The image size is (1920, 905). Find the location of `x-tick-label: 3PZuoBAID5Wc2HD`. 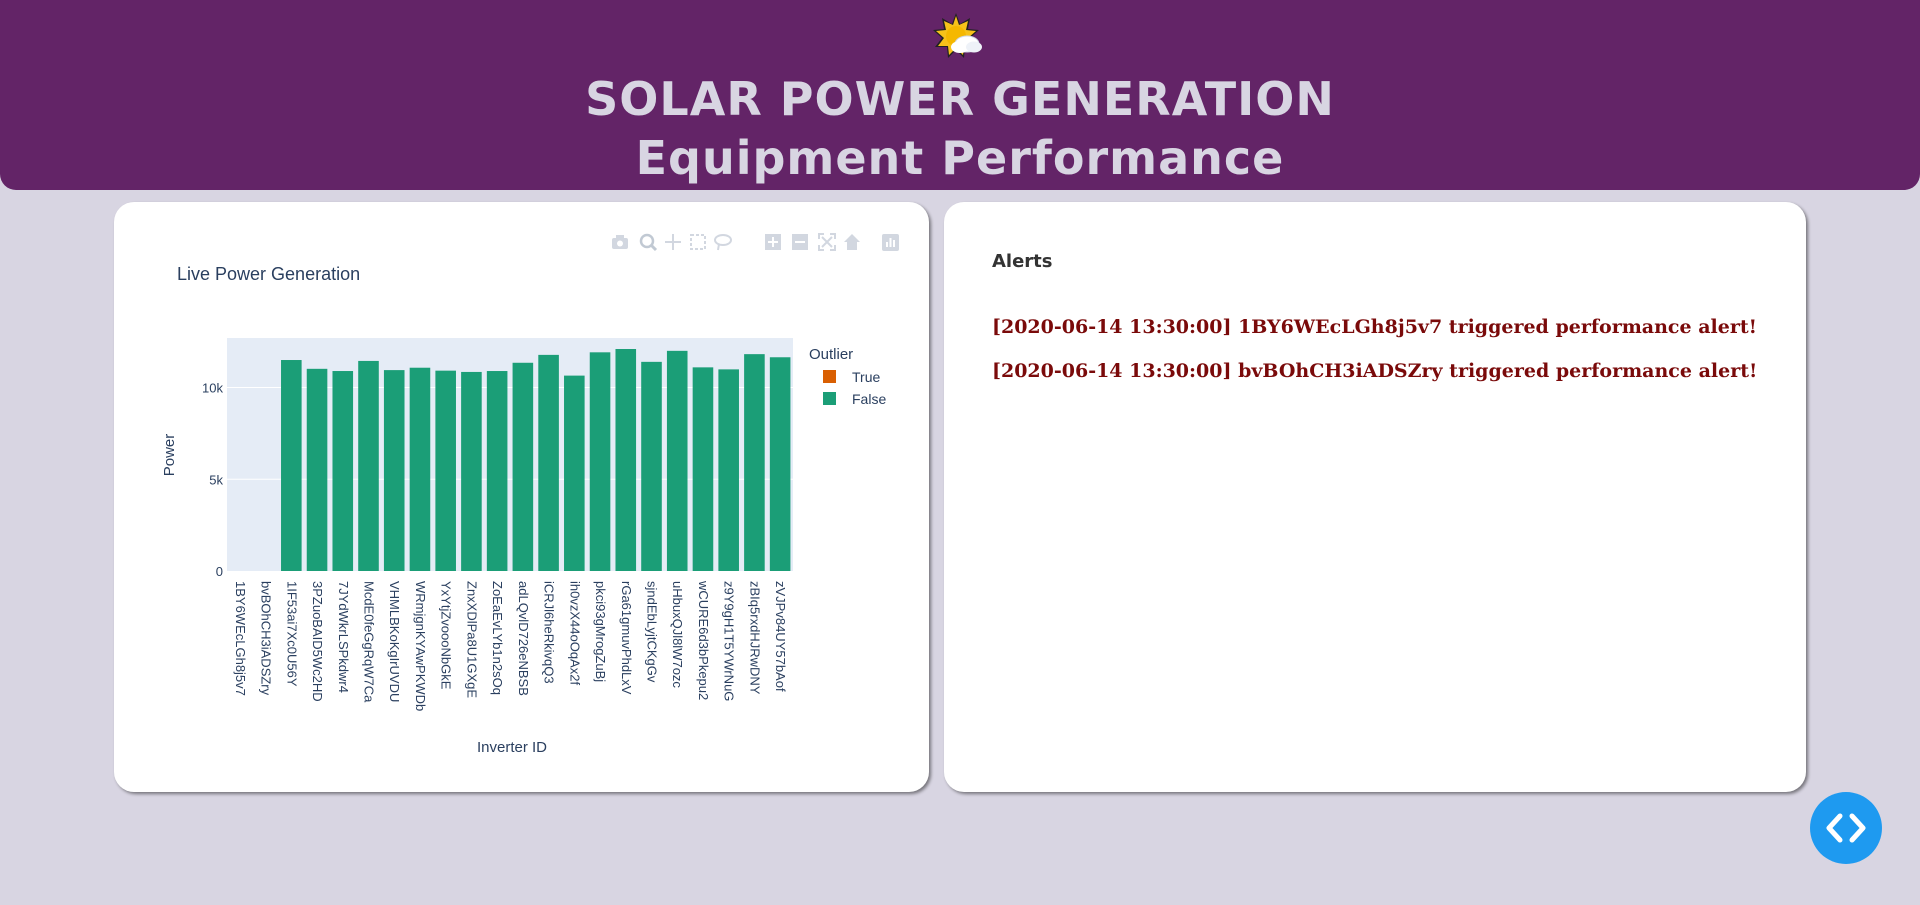

x-tick-label: 3PZuoBAID5Wc2HD is located at coordinates (317, 641).